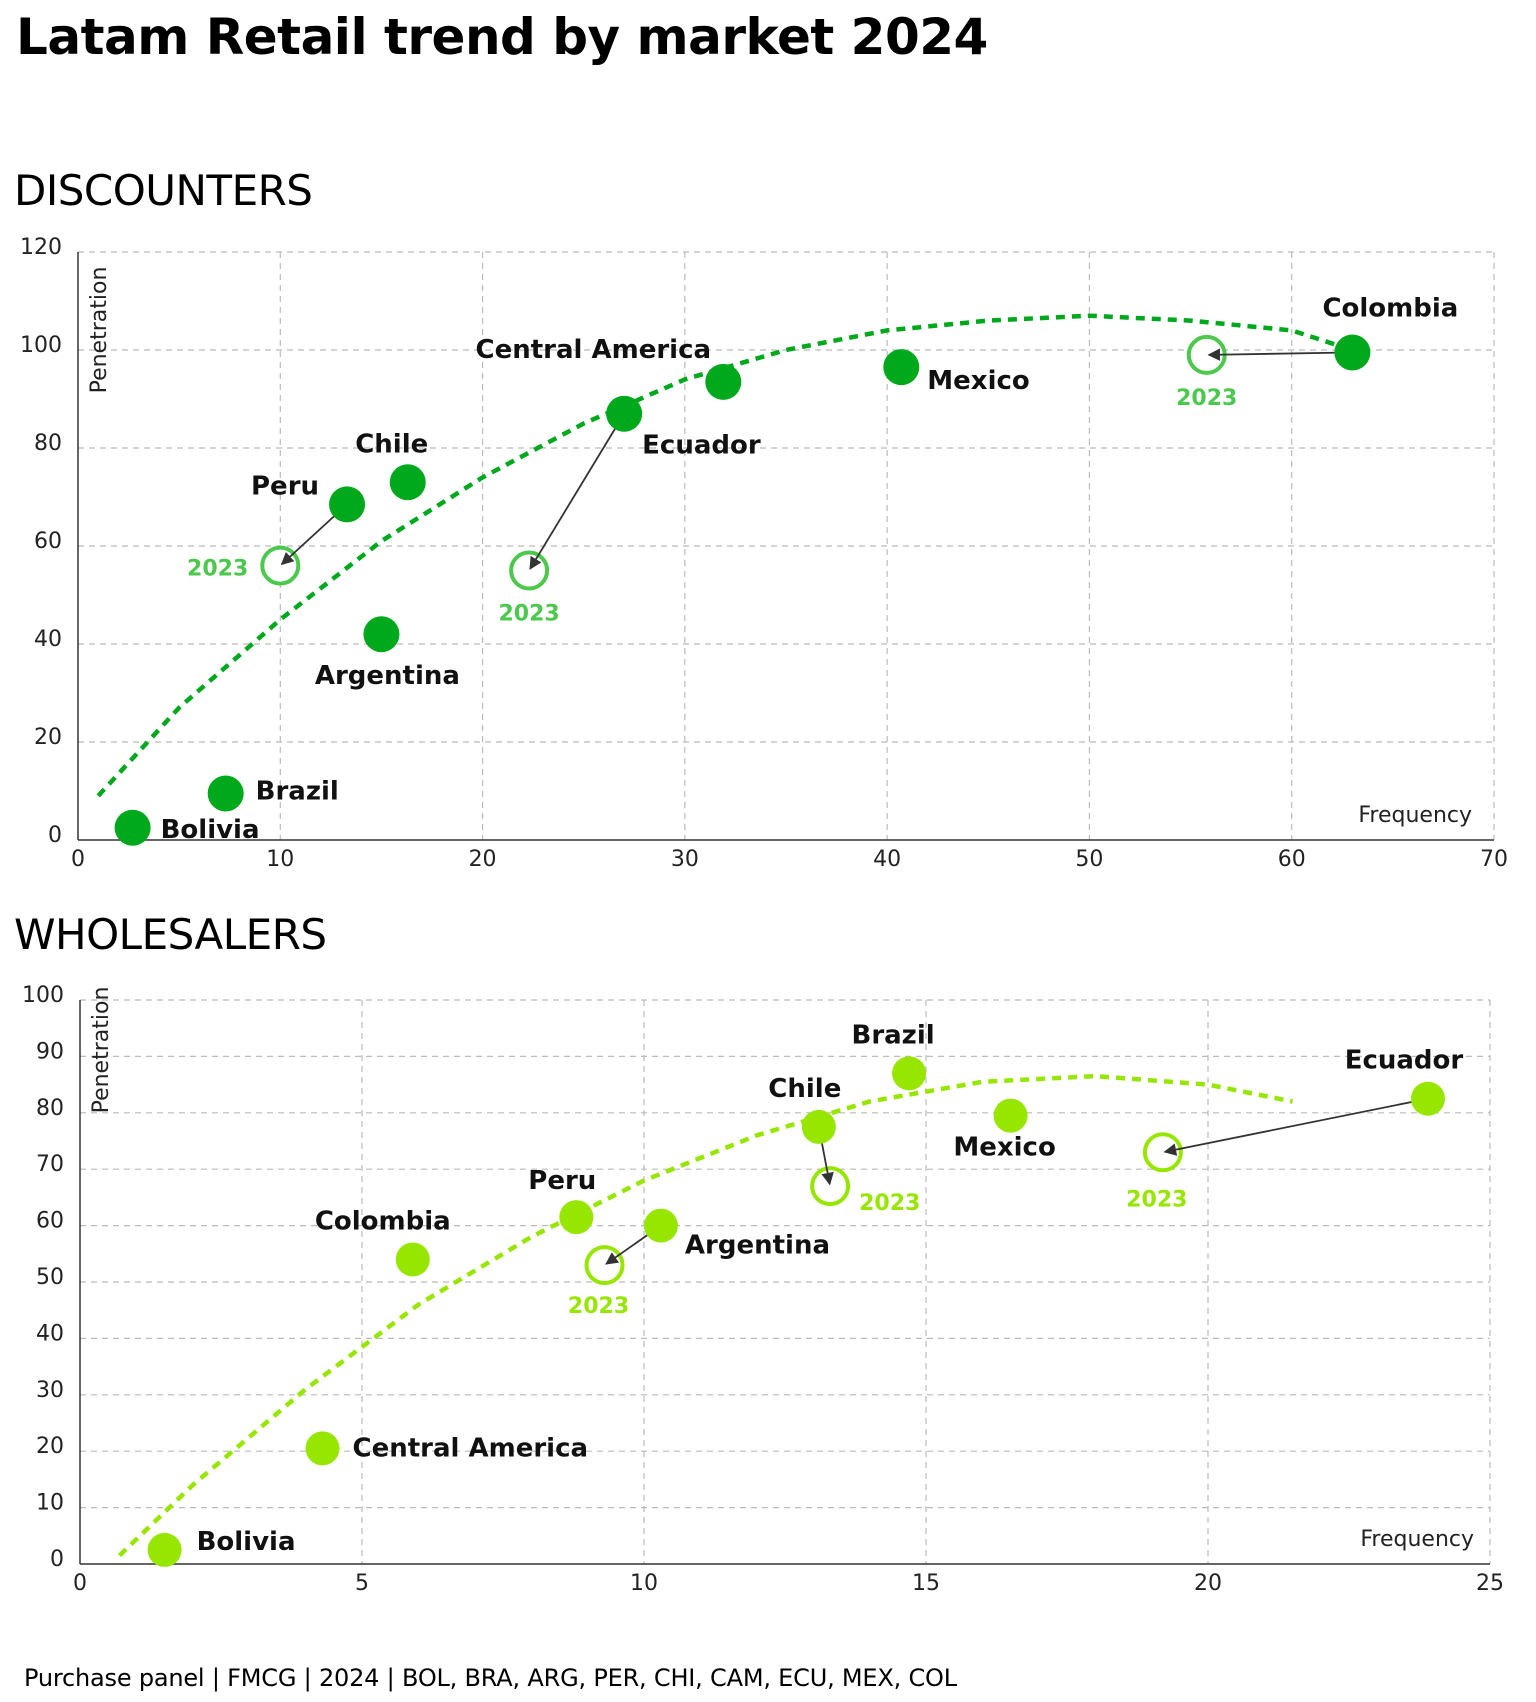 The width and height of the screenshot is (1536, 1702). I want to click on whol-ytick-label: 60, so click(50, 1221).